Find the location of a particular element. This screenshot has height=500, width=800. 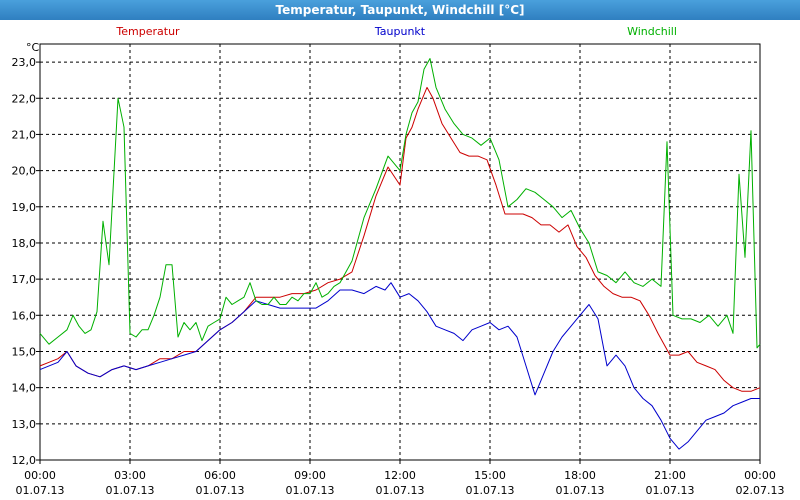

x-tick-time-6: 18:00 is located at coordinates (580, 475).